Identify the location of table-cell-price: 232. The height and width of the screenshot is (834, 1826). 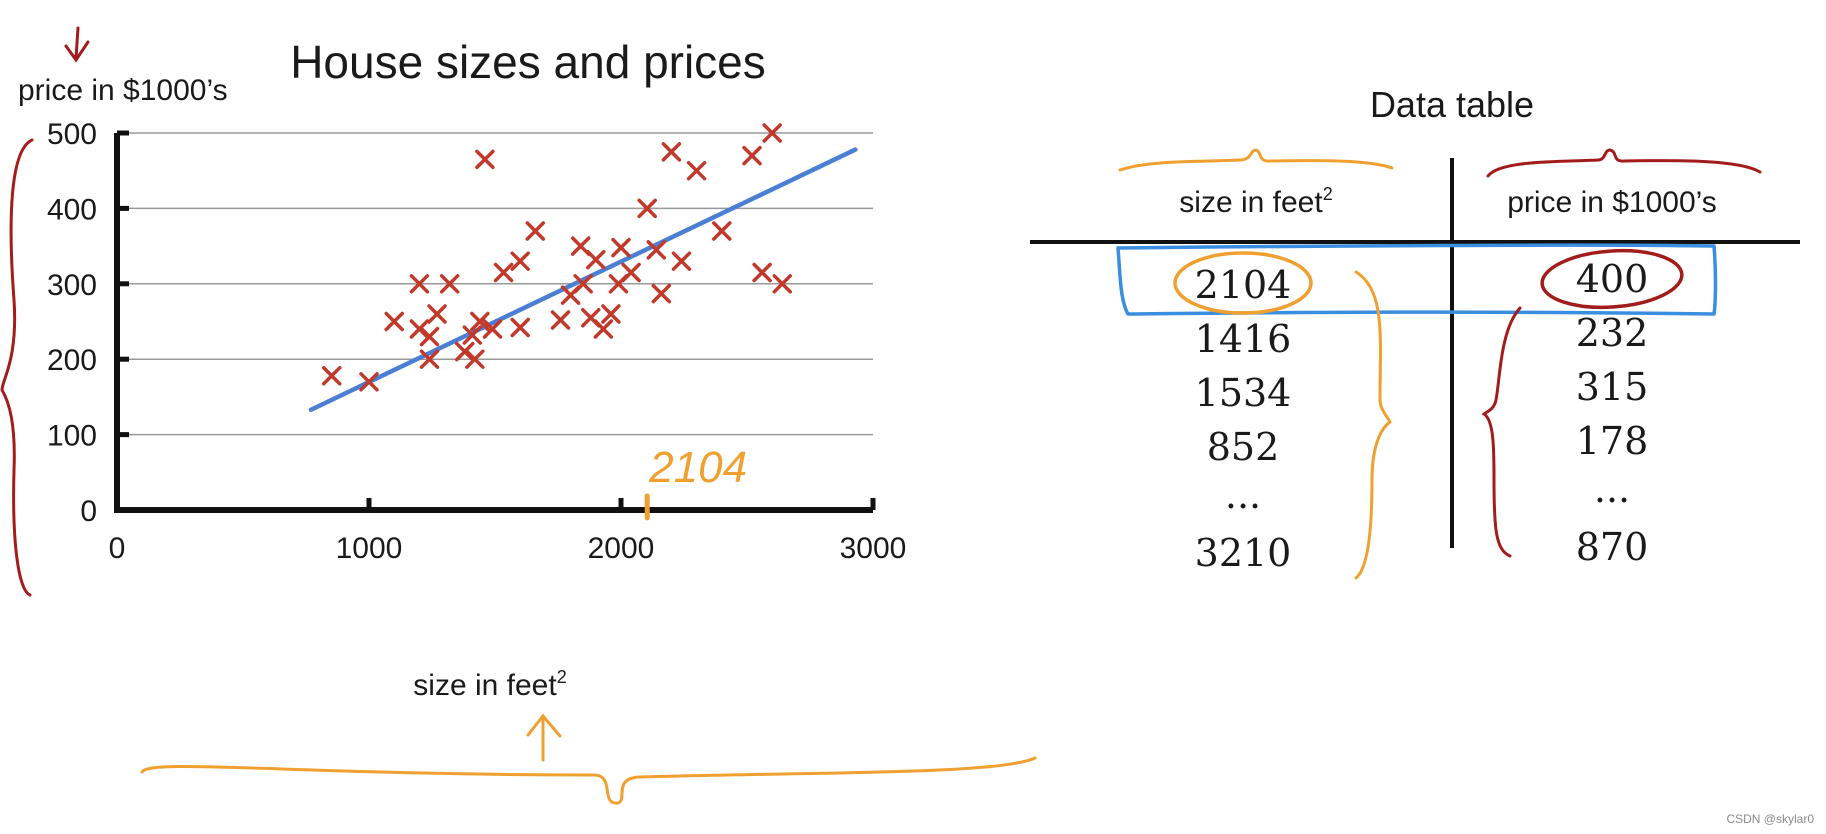
(1612, 333).